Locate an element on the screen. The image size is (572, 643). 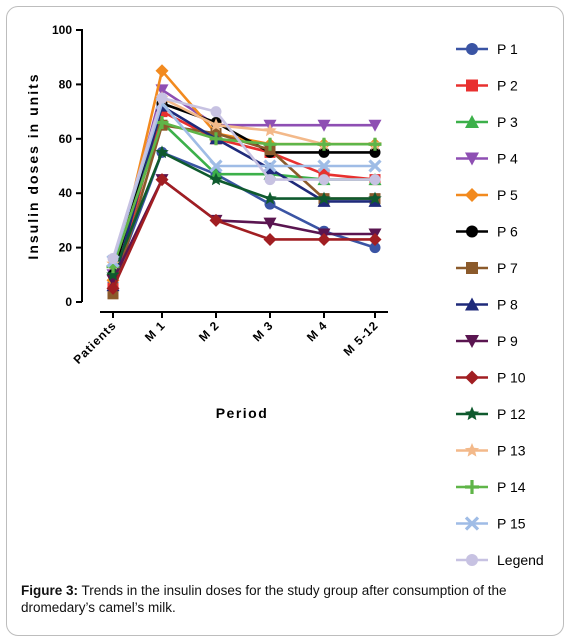
y-tick-label: 40 is located at coordinates (66, 193).